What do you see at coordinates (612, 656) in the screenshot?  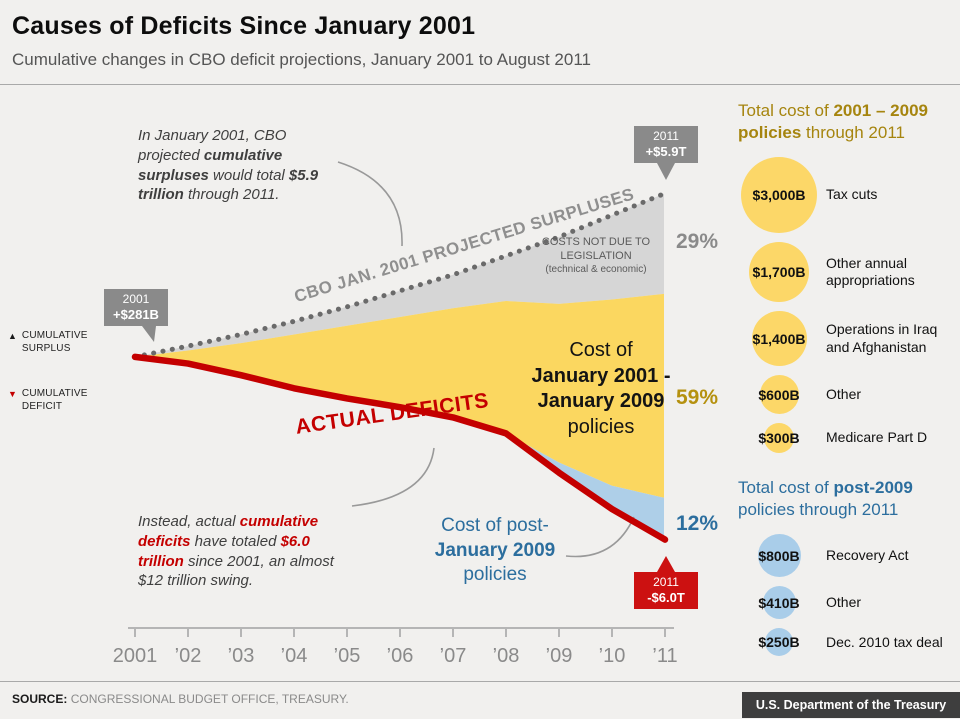 I see `x-axis-label: ’10` at bounding box center [612, 656].